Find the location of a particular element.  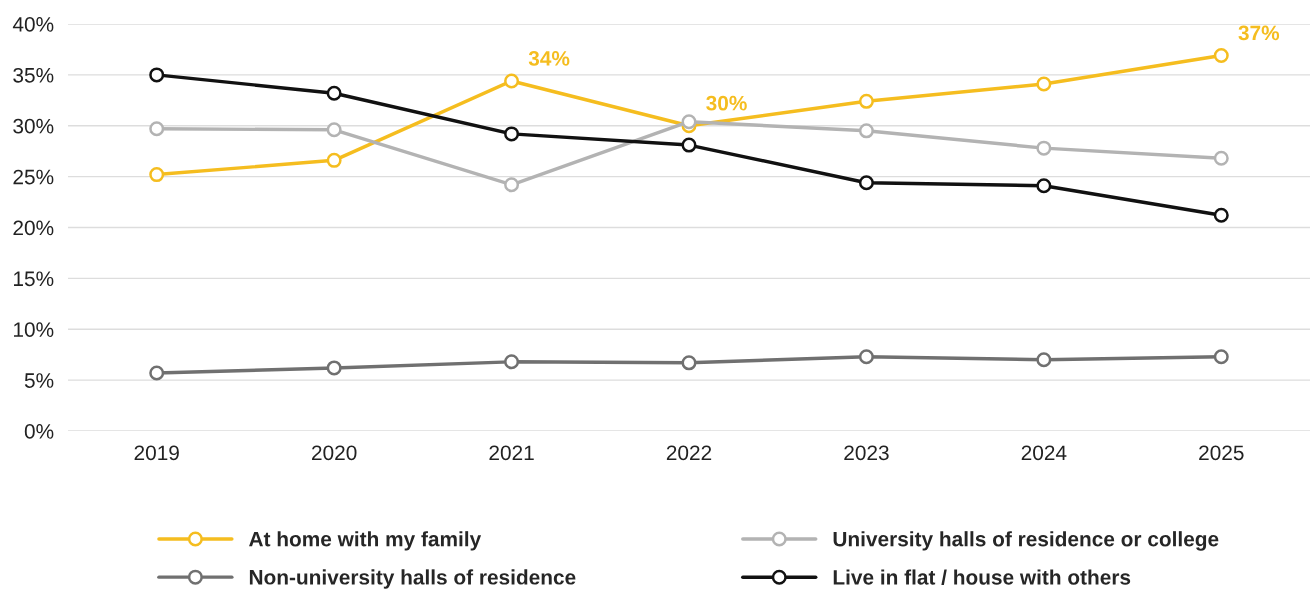

y-tick-label: 25% is located at coordinates (33, 177).